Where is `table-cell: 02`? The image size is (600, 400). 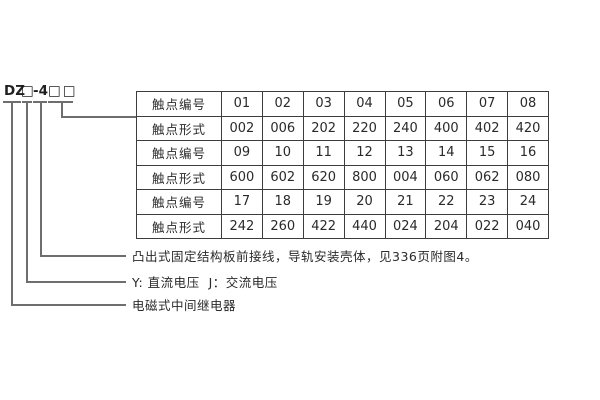
table-cell: 02 is located at coordinates (282, 104).